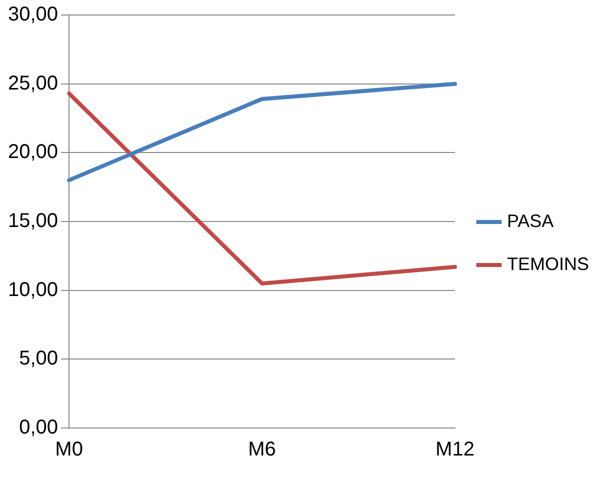  I want to click on legend-label: PASA, so click(530, 220).